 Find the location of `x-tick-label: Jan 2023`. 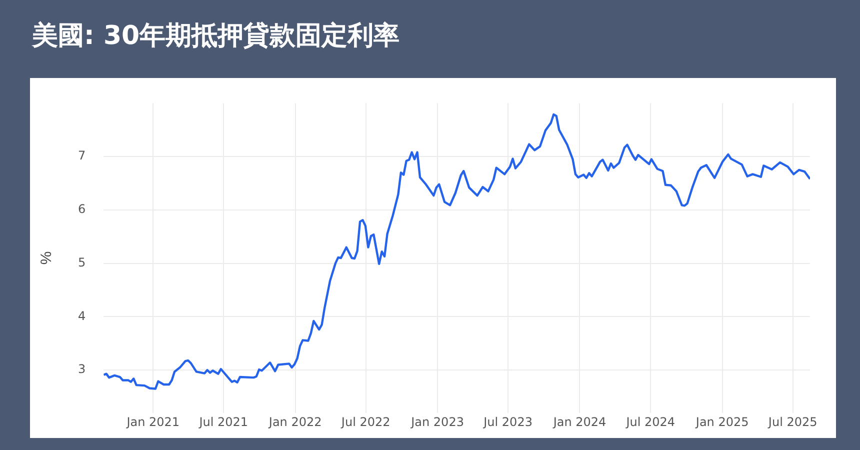

x-tick-label: Jan 2023 is located at coordinates (437, 422).